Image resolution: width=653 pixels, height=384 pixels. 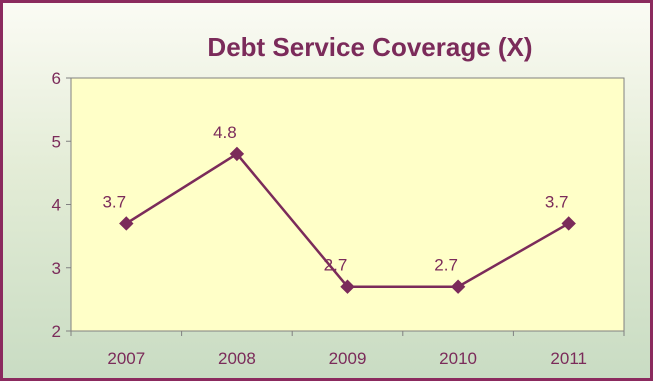 What do you see at coordinates (568, 223) in the screenshot?
I see `data-point-2011` at bounding box center [568, 223].